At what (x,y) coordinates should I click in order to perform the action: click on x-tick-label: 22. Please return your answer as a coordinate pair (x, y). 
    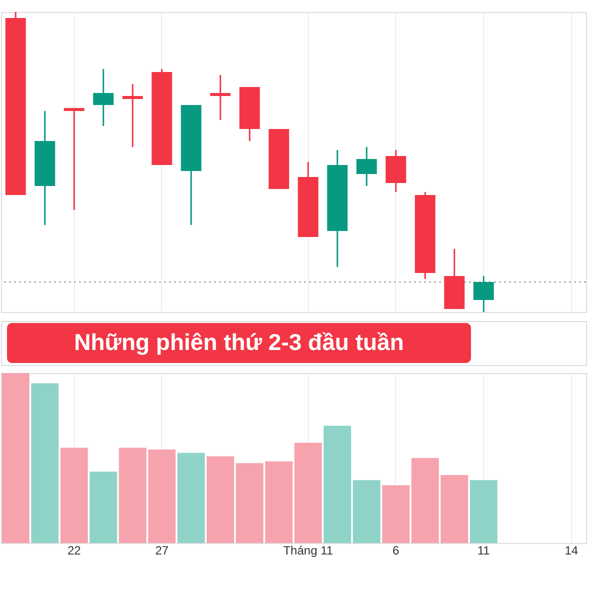
    Looking at the image, I should click on (74, 551).